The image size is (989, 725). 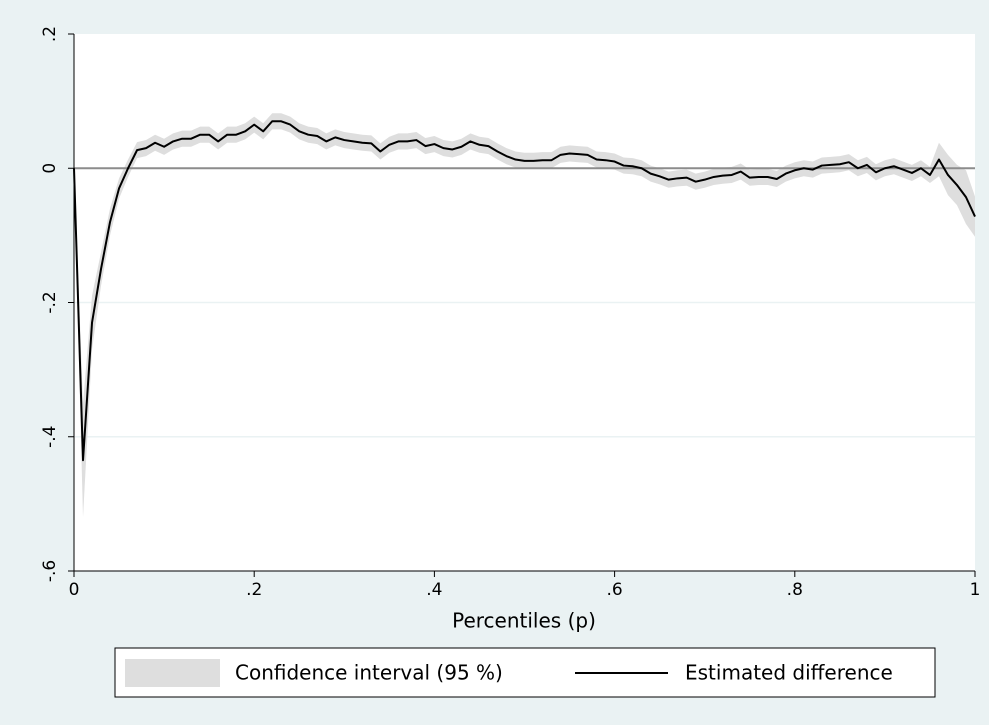 I want to click on legend-label: Confidence interval (95 %), so click(x=369, y=673).